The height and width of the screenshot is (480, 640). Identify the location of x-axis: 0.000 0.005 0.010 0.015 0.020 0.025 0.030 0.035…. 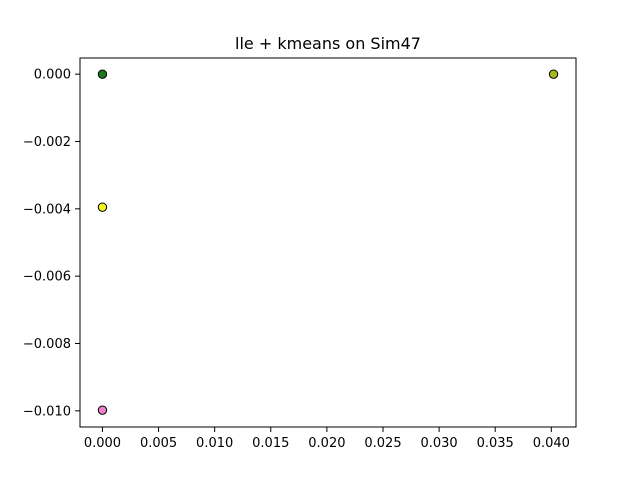
(327, 439).